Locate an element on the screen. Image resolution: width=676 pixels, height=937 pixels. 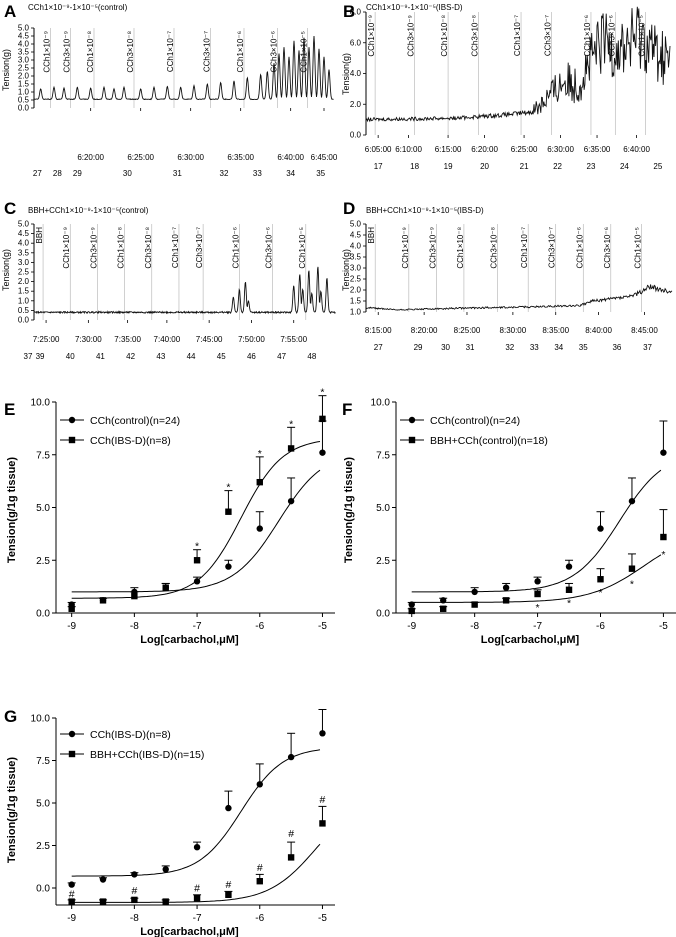
drug-label: CCh3×10⁻⁸ is located at coordinates (474, 36).